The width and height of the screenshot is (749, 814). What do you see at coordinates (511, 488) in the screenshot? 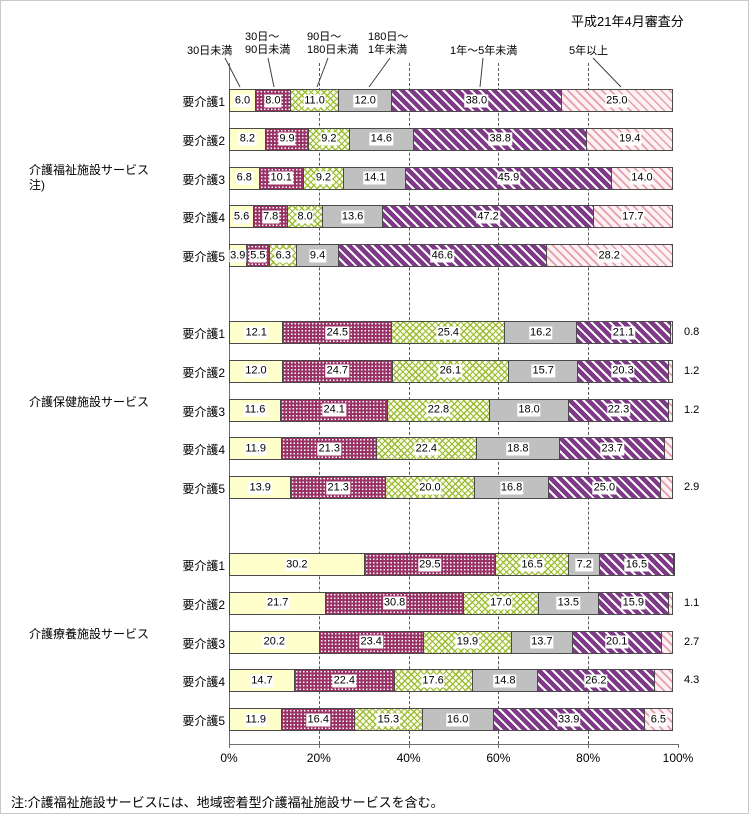
I see `value-label: 16.8` at bounding box center [511, 488].